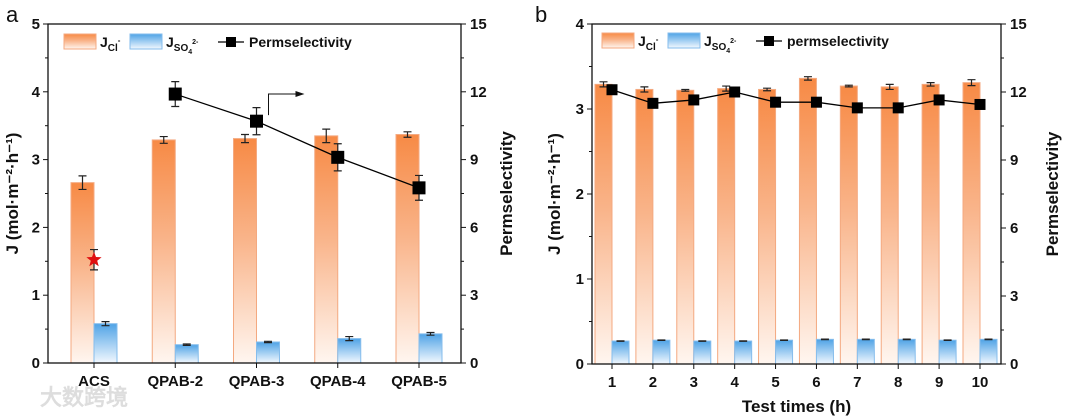 Image resolution: width=1080 pixels, height=416 pixels. Describe the element at coordinates (84, 397) in the screenshot. I see `watermark: 大数跨境` at that location.